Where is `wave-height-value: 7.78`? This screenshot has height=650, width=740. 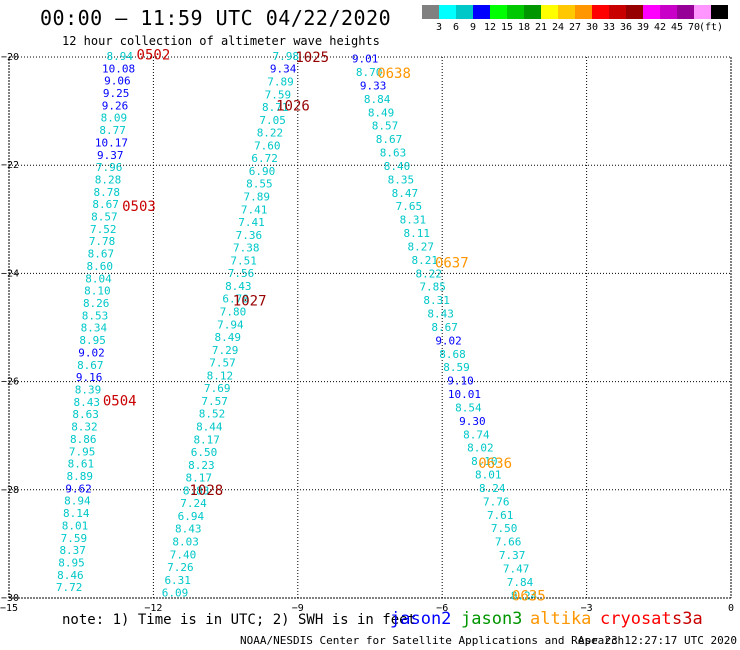 wave-height-value: 7.78 is located at coordinates (102, 241).